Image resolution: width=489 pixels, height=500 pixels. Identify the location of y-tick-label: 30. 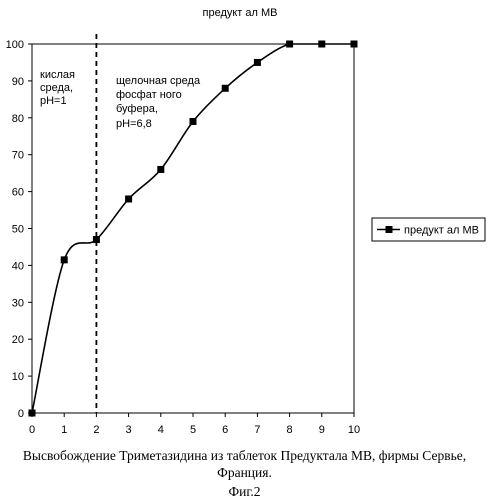
(18, 303).